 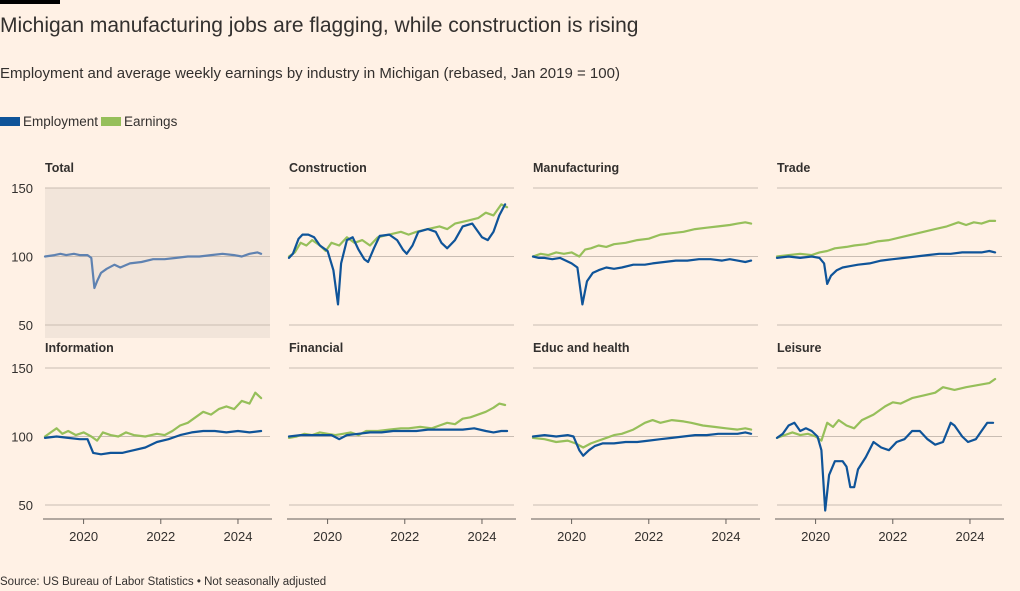 I want to click on legend-label-employment: Employment, so click(x=61, y=121).